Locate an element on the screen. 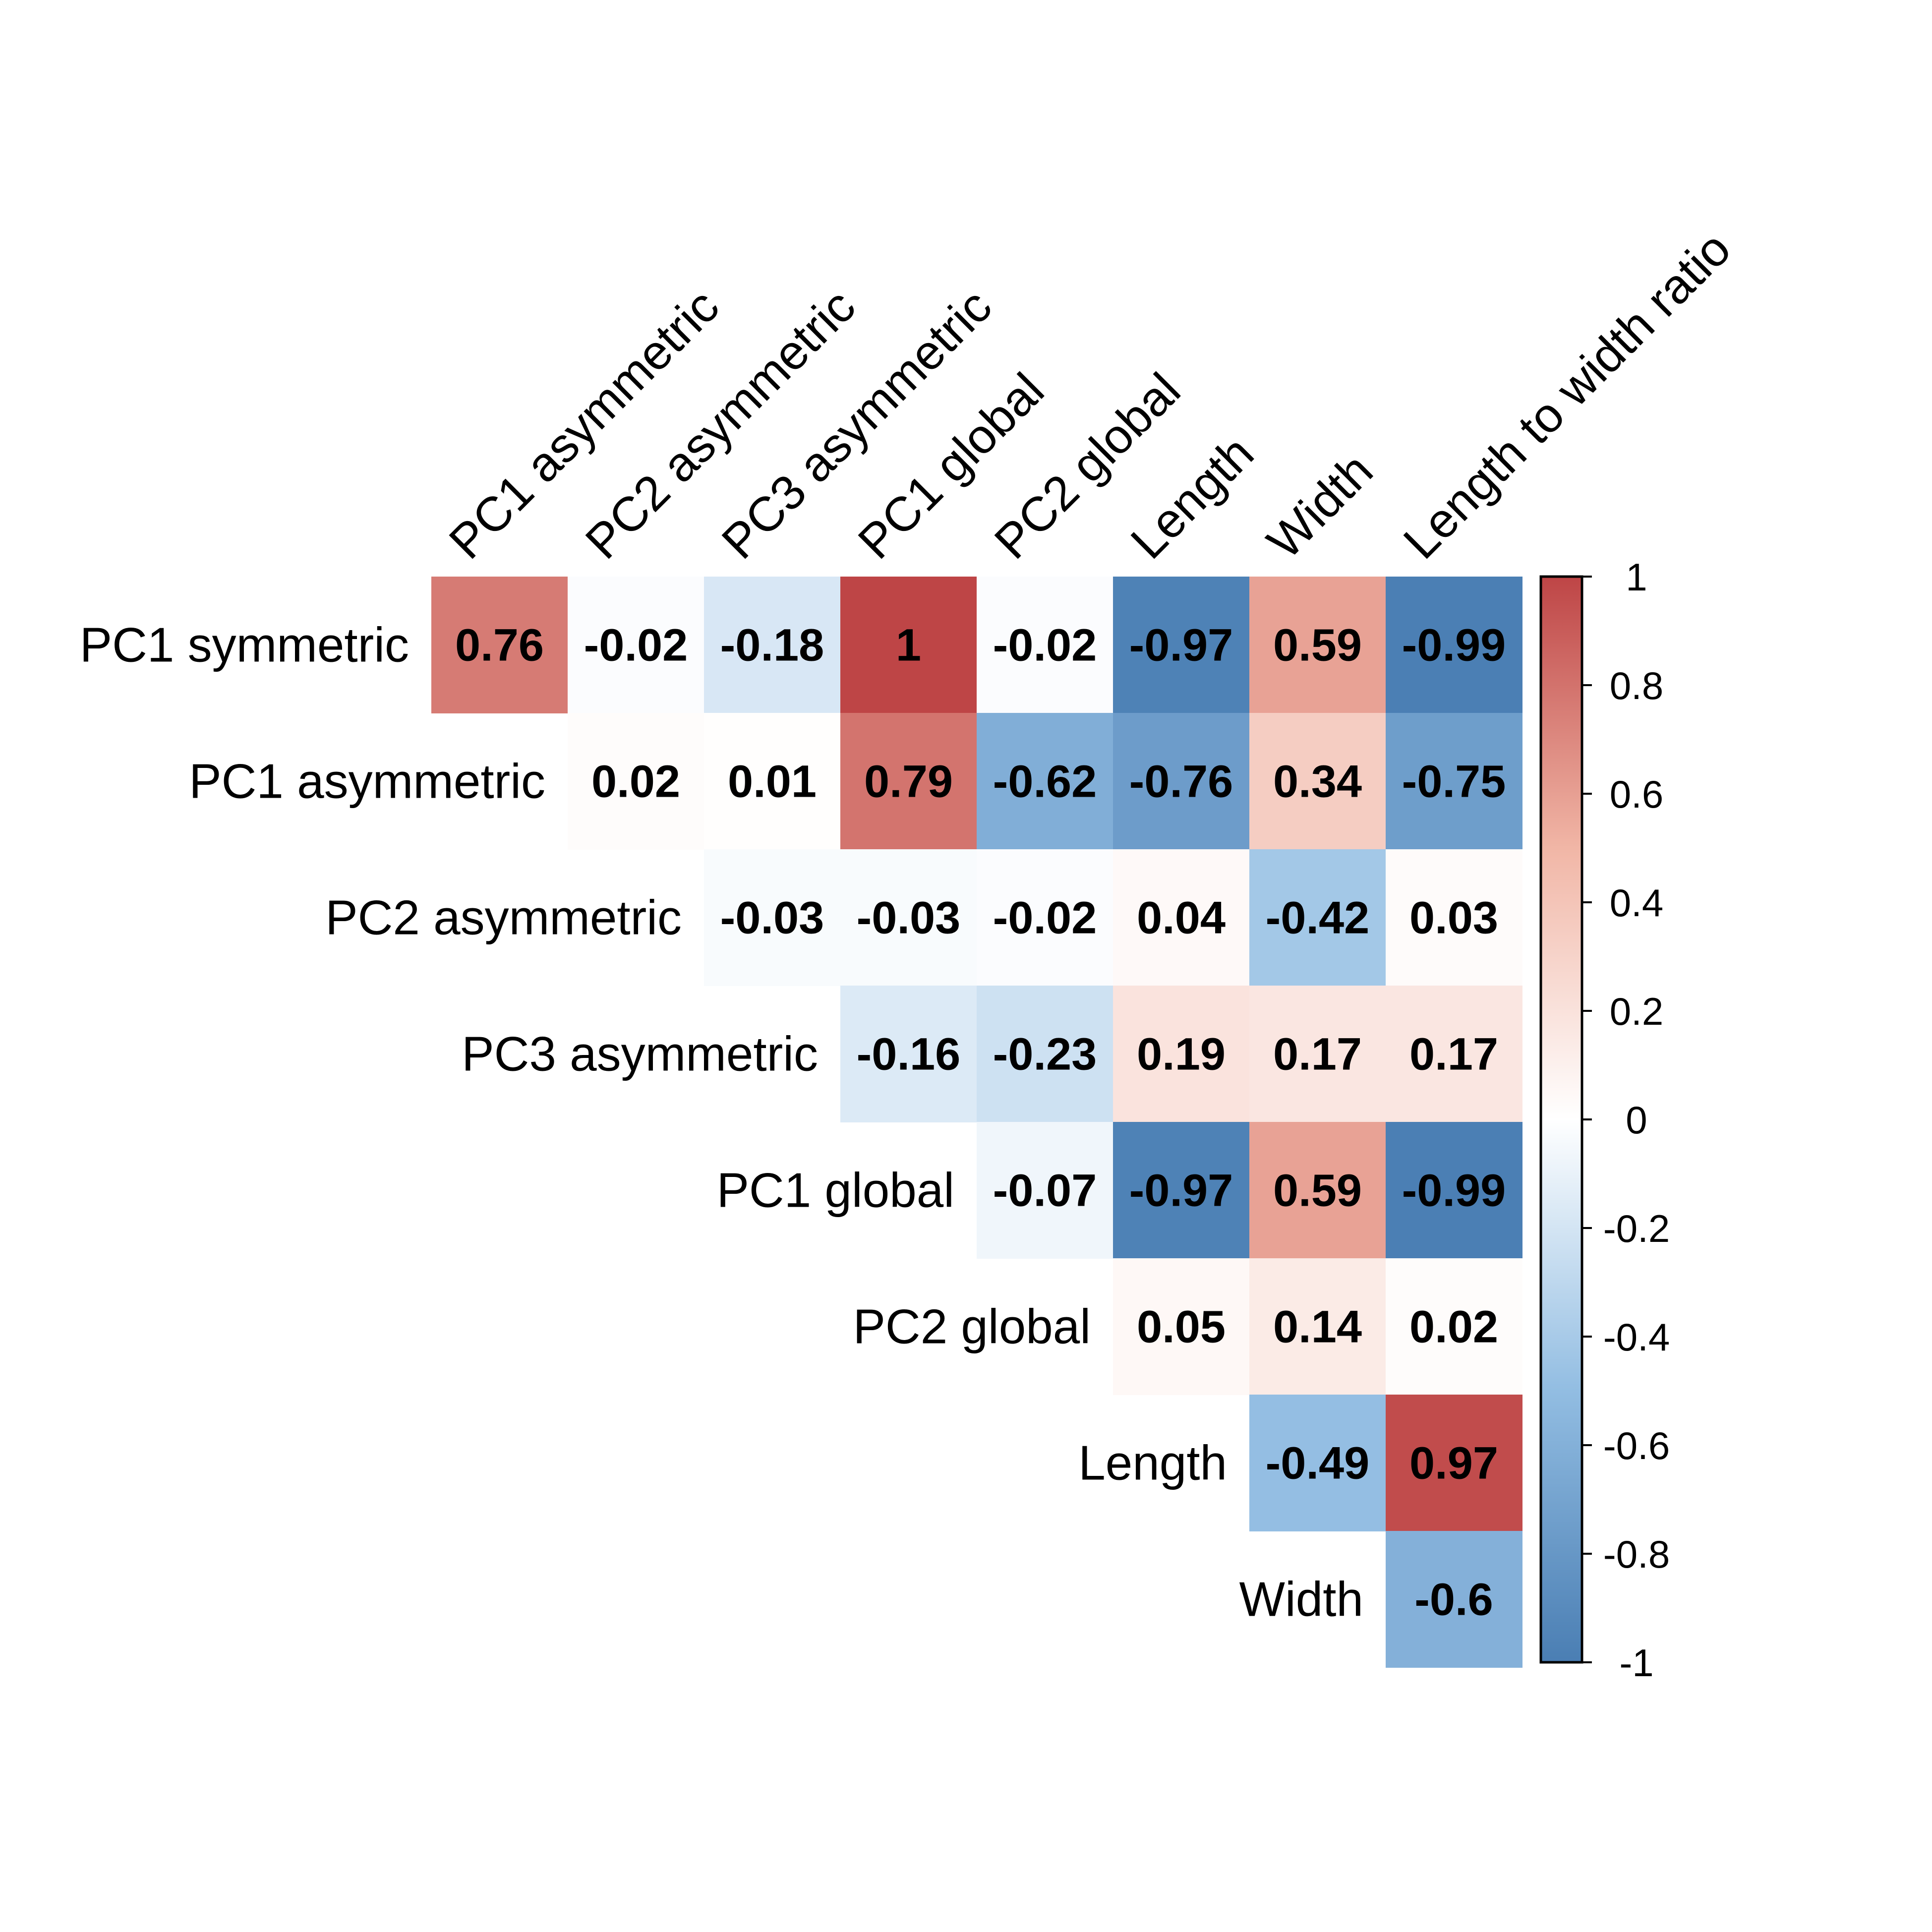  cell-value-label: -0.23 is located at coordinates (1045, 1054).